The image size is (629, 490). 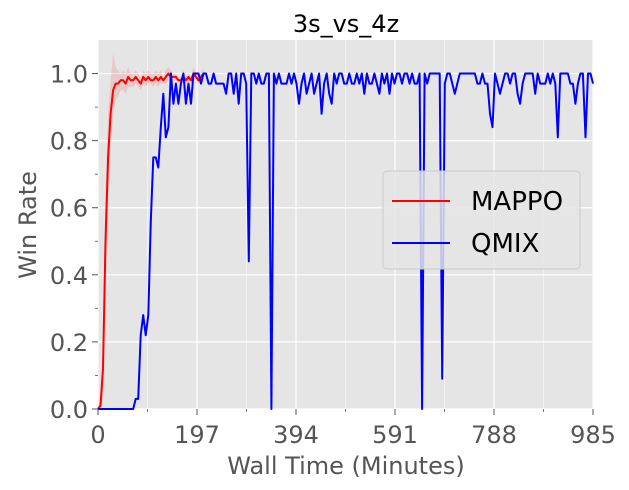 What do you see at coordinates (593, 435) in the screenshot?
I see `x-tick-label: 985` at bounding box center [593, 435].